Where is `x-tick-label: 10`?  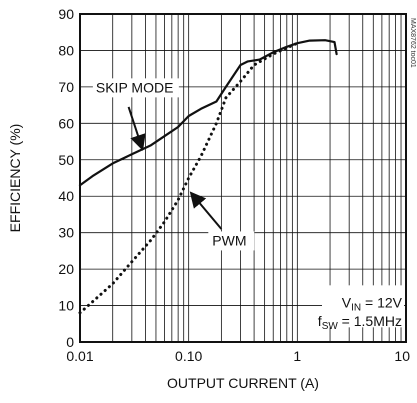
x-tick-label: 10 is located at coordinates (402, 356).